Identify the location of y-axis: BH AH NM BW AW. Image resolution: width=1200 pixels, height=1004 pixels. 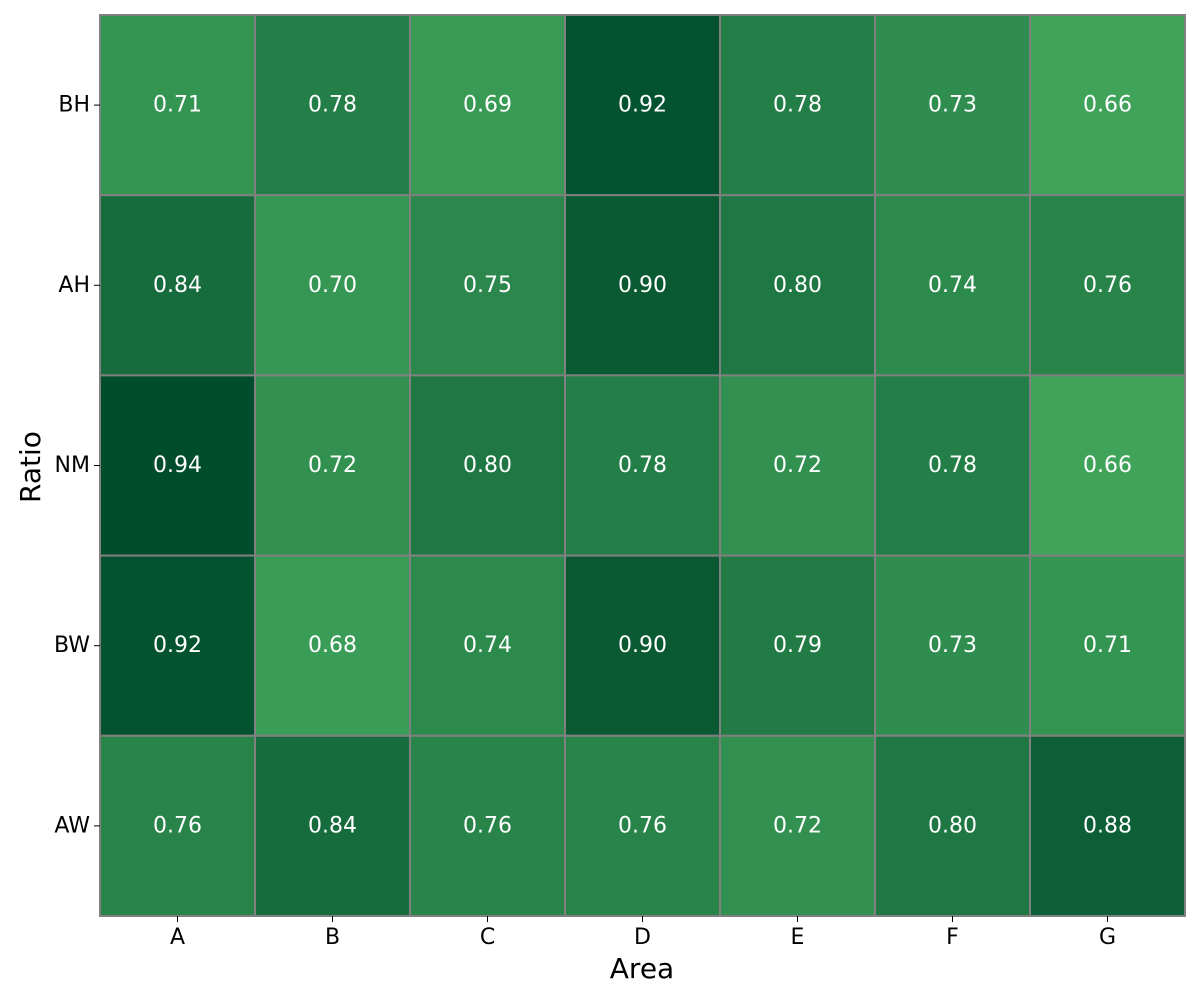
(77, 465).